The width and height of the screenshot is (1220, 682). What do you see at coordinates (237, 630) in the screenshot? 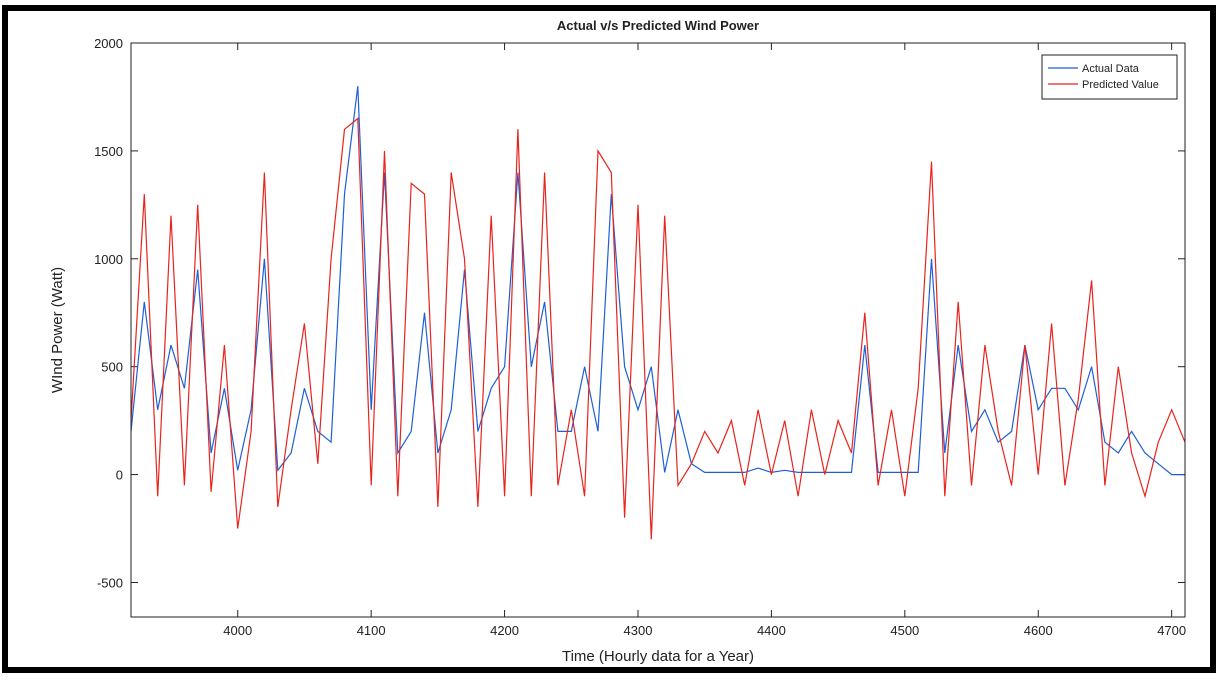
I see `x-tick-label: 4000` at bounding box center [237, 630].